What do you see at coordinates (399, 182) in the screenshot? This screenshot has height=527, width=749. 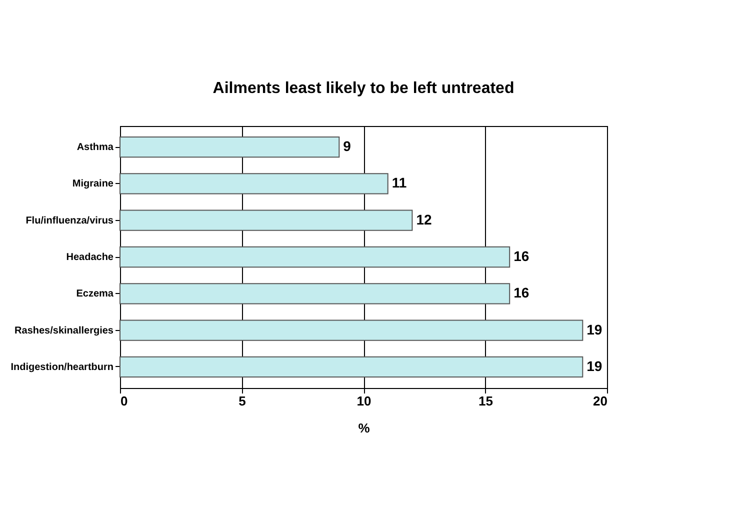 I see `data-label: 11` at bounding box center [399, 182].